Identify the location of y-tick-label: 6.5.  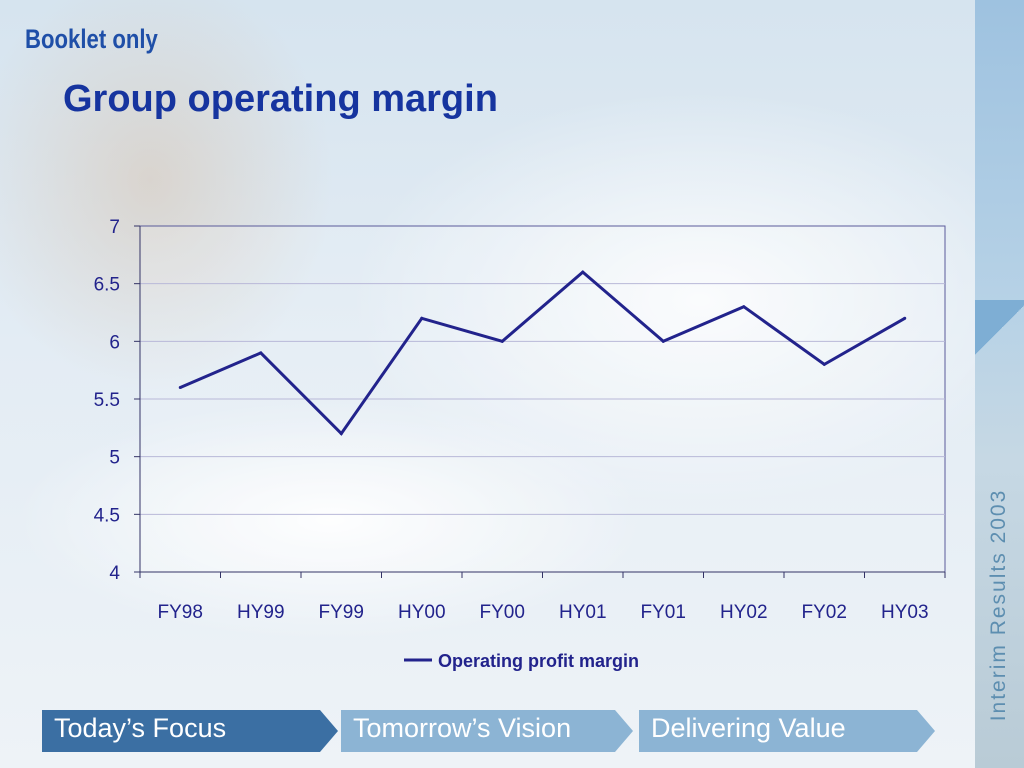
(107, 285).